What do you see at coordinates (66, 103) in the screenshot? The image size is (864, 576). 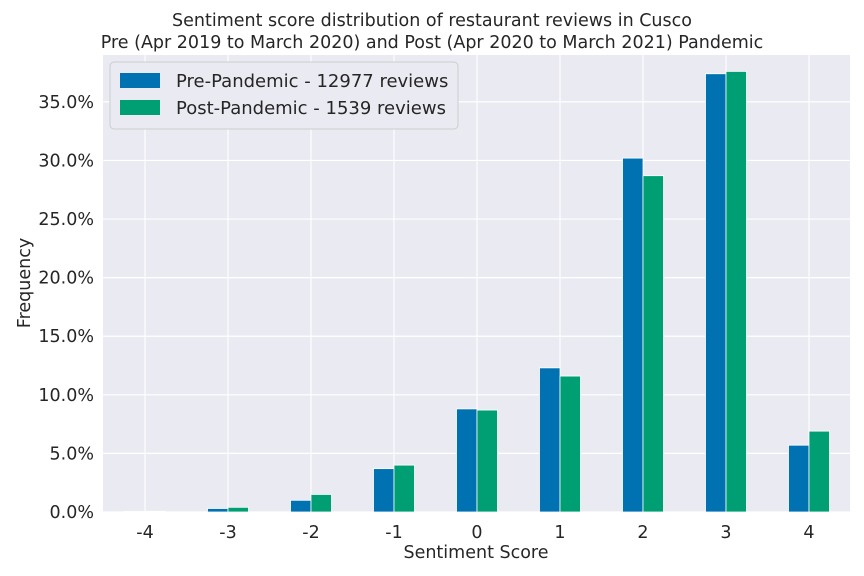 I see `y-tick-label: 35.0%` at bounding box center [66, 103].